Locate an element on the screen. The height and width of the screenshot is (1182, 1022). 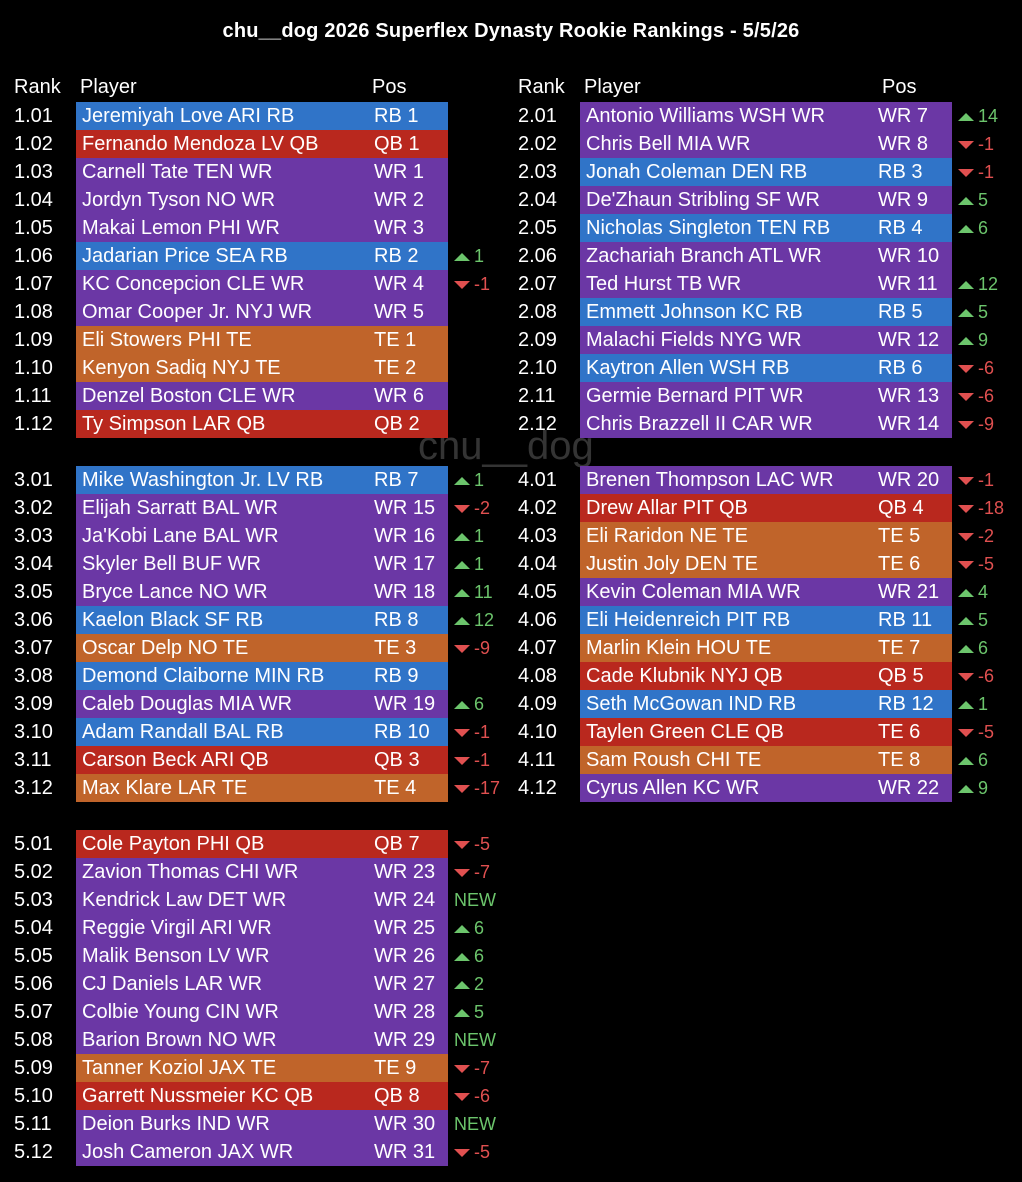
ranking-row: 5.01 Cole Payton PHI QB QB 7 -5 is located at coordinates (264, 844).